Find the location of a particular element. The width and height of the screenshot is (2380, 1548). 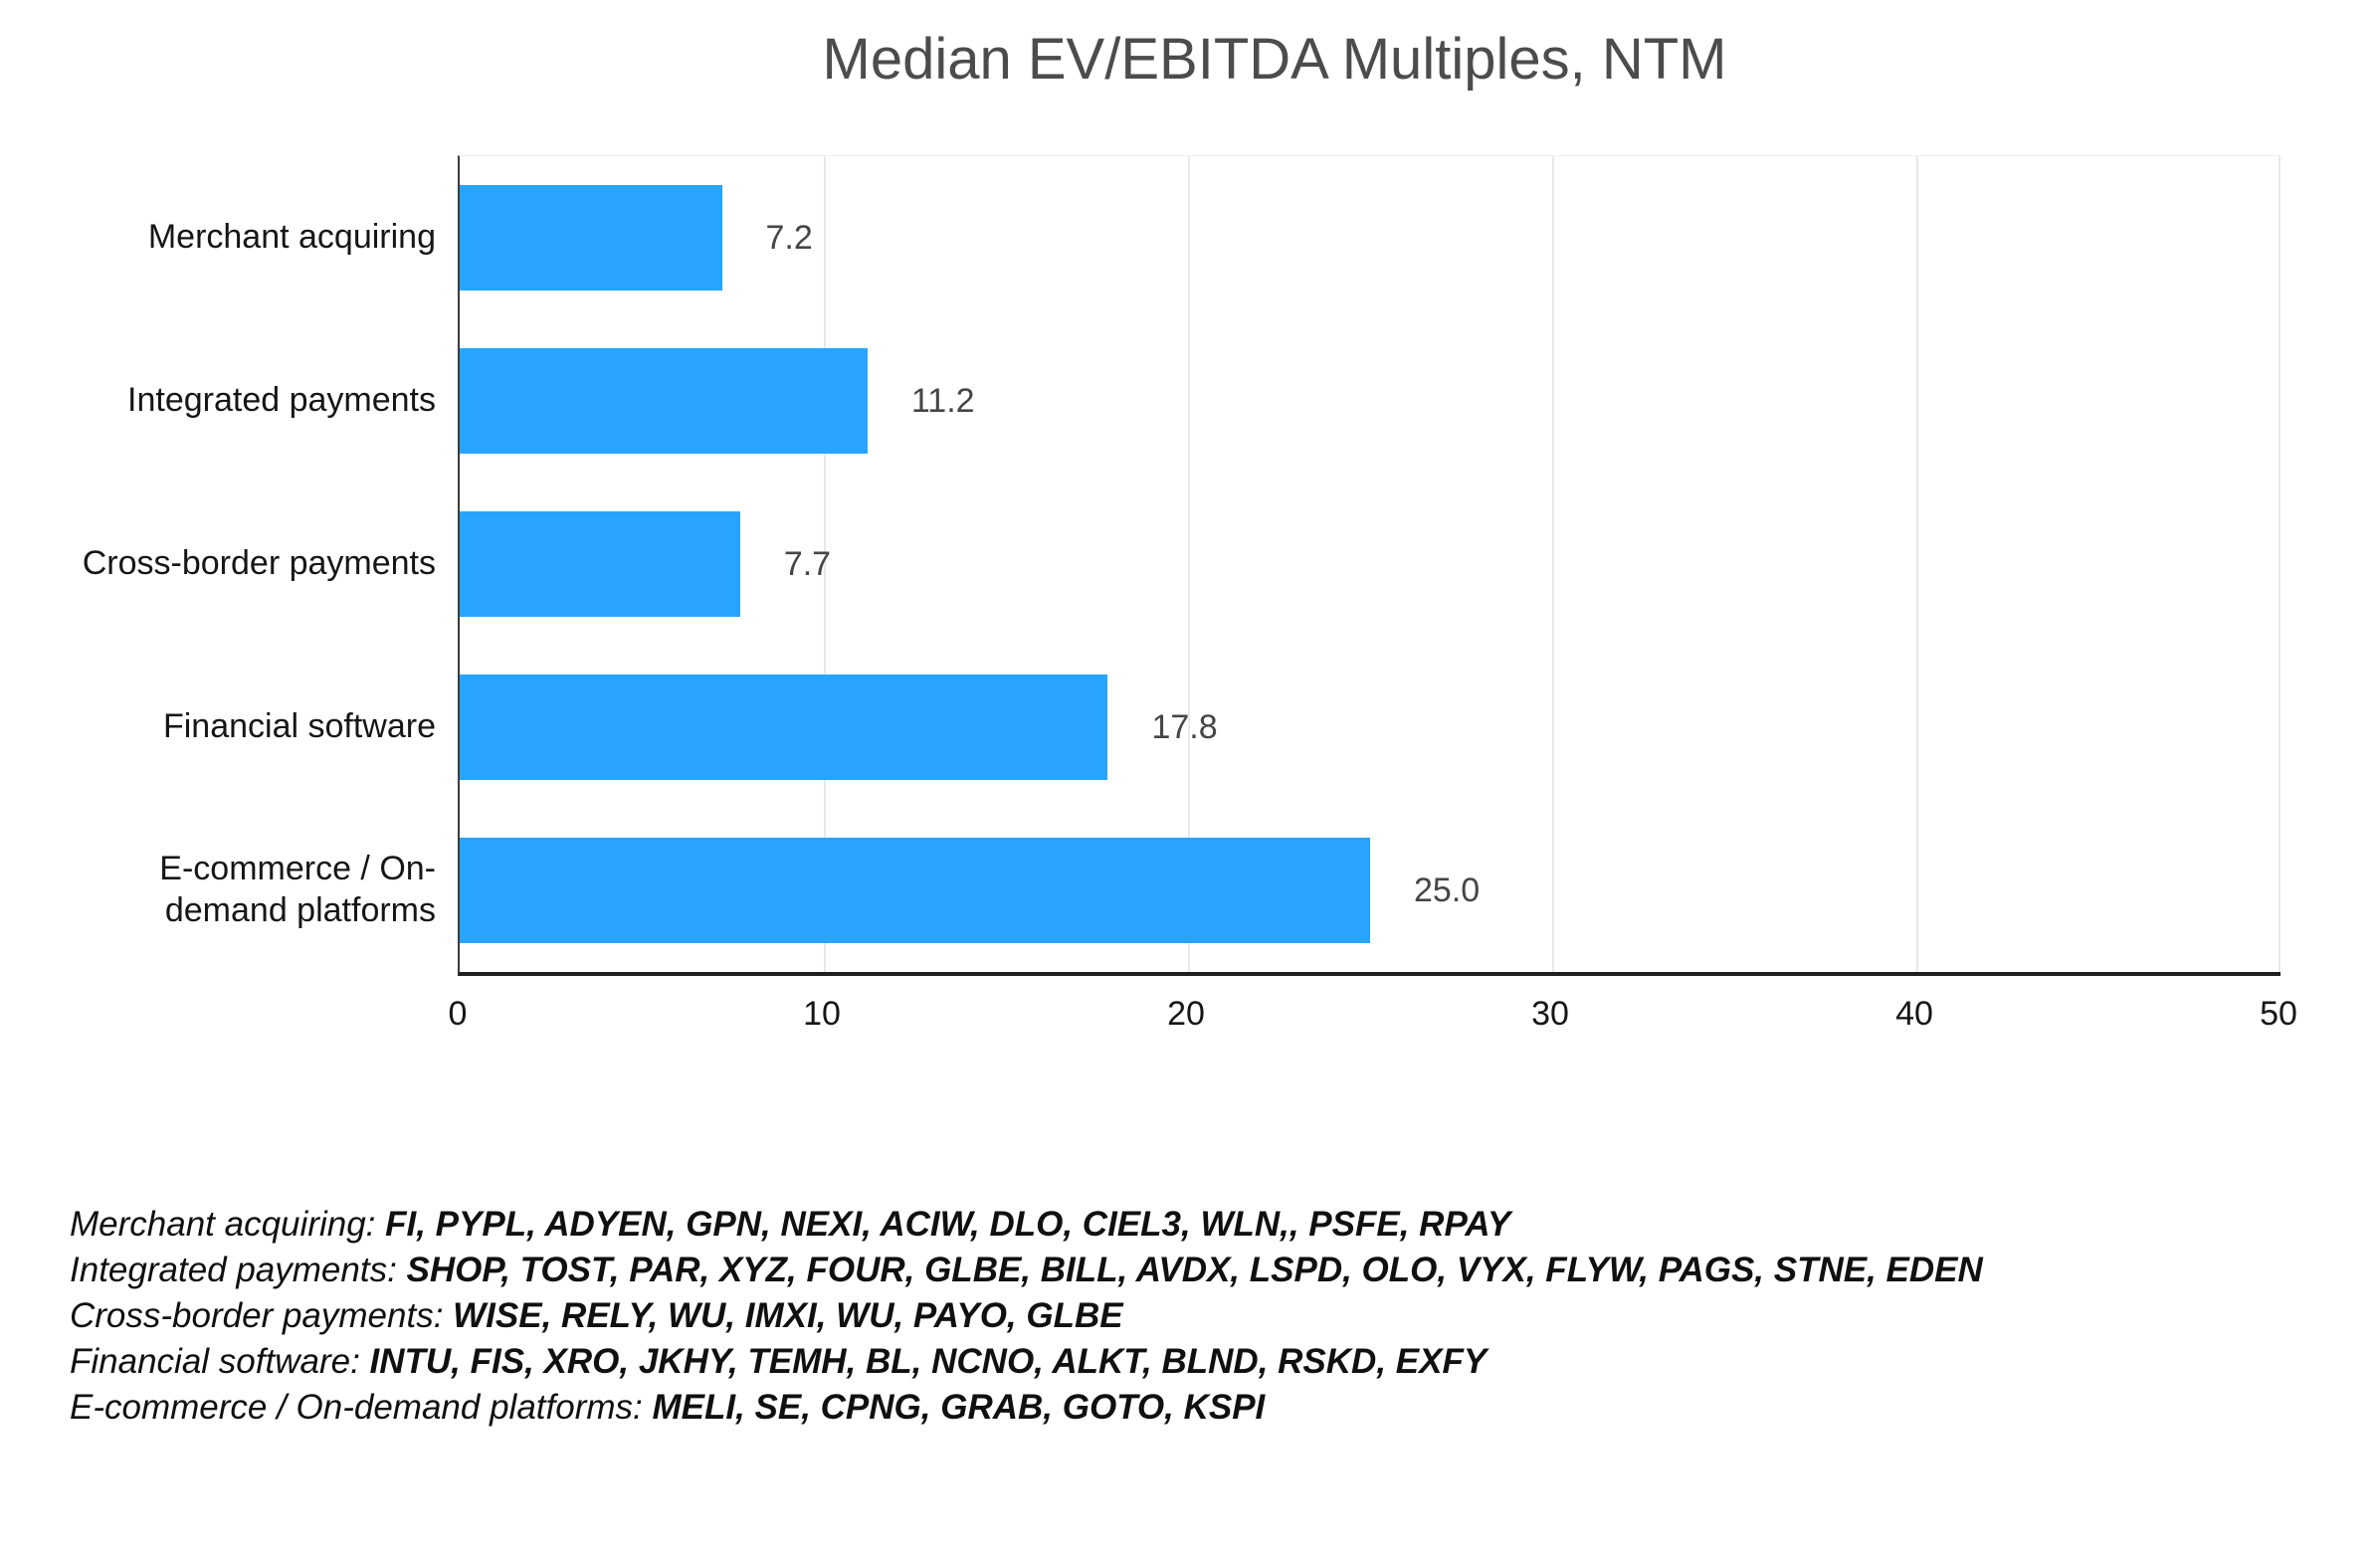

footnote-tickers: MELI, SE, CPNG, GRAB, GOTO, KSPI is located at coordinates (959, 1407).